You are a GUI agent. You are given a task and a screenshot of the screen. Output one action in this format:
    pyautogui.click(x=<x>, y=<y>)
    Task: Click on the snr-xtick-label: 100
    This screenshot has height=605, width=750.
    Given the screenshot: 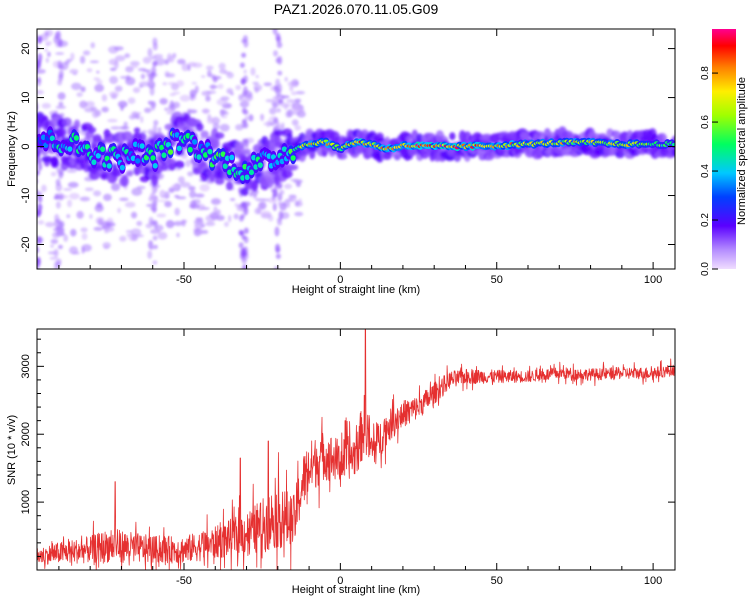 What is the action you would take?
    pyautogui.click(x=653, y=581)
    